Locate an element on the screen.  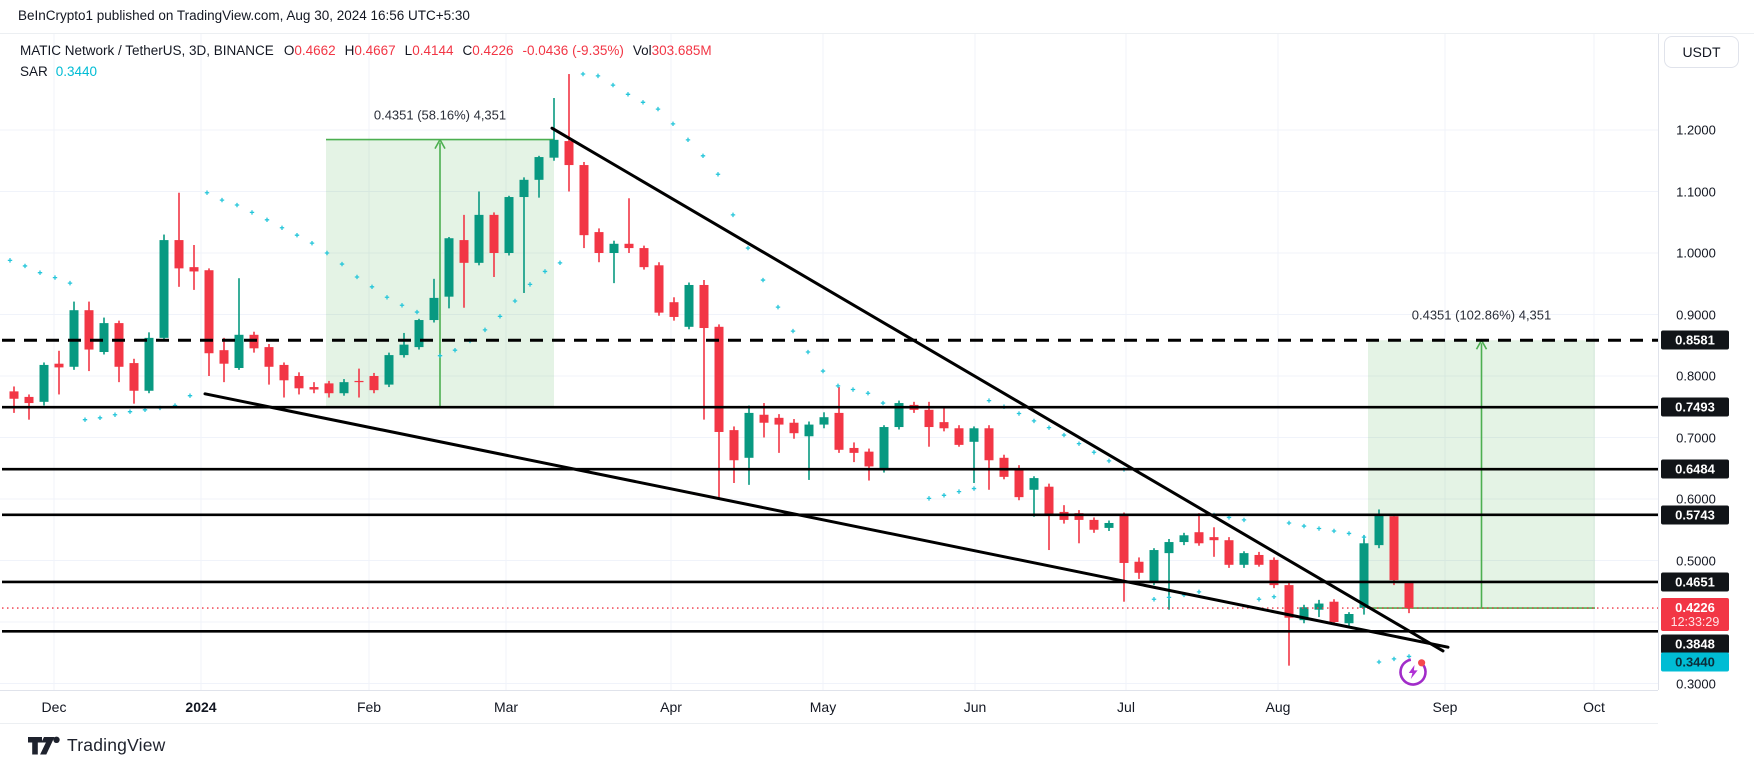
symbol-title: MATIC Network / TetherUS, 3D, BINANCE is located at coordinates (147, 50).